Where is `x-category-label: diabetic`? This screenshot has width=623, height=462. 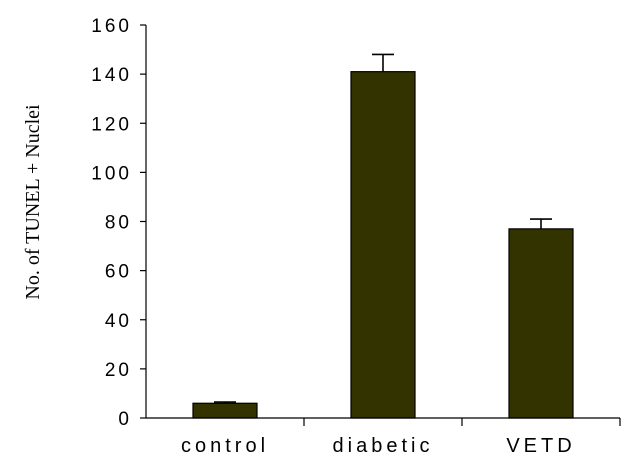
x-category-label: diabetic is located at coordinates (383, 446).